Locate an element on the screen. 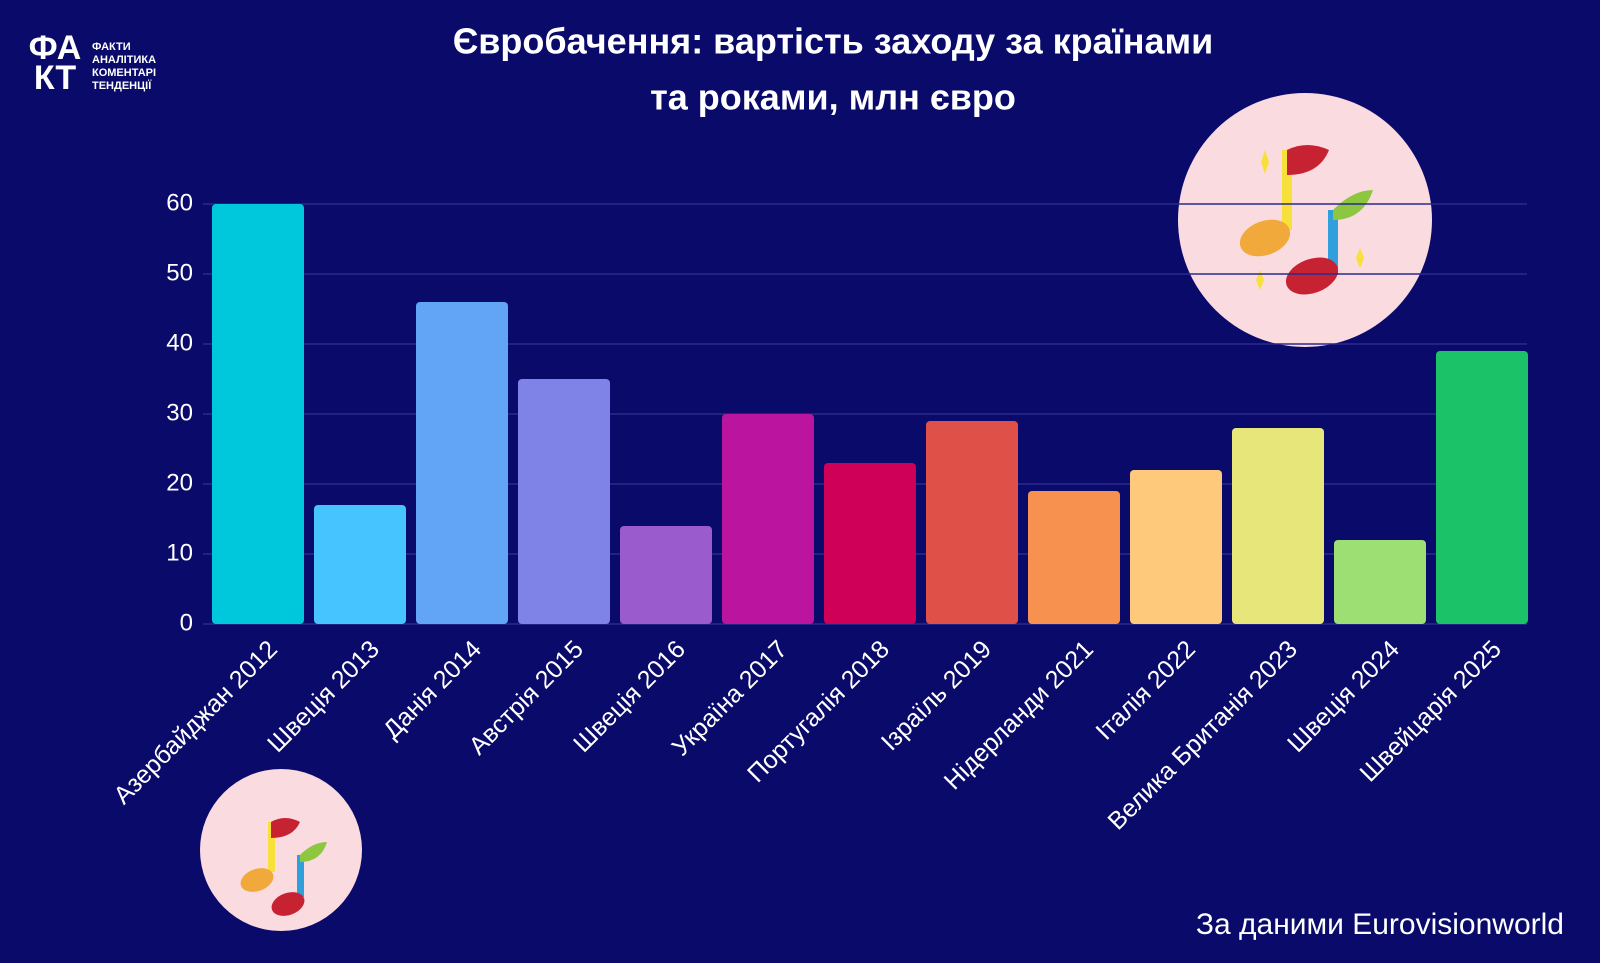 The width and height of the screenshot is (1600, 963). logo-text: ФАКТИ is located at coordinates (111, 47).